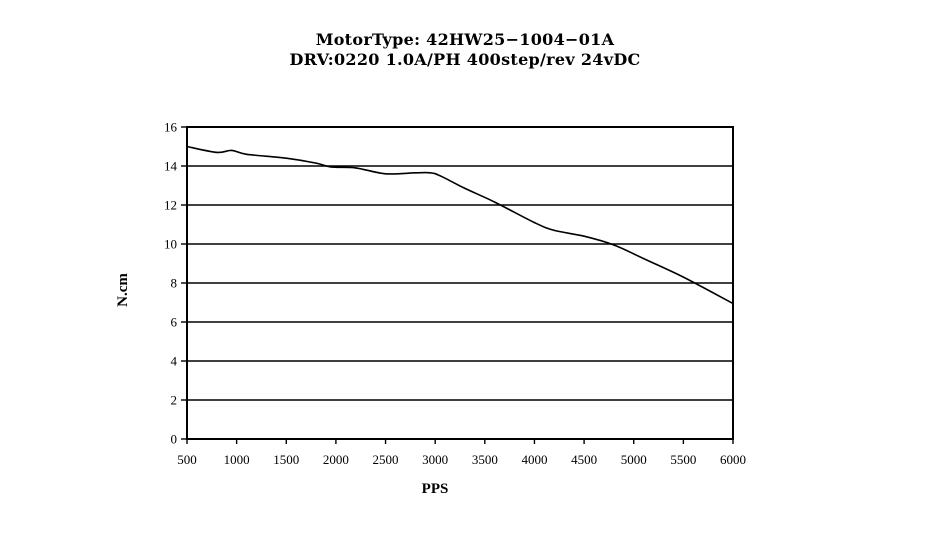 This screenshot has height=534, width=930. Describe the element at coordinates (174, 400) in the screenshot. I see `y-tick-label: 2` at that location.